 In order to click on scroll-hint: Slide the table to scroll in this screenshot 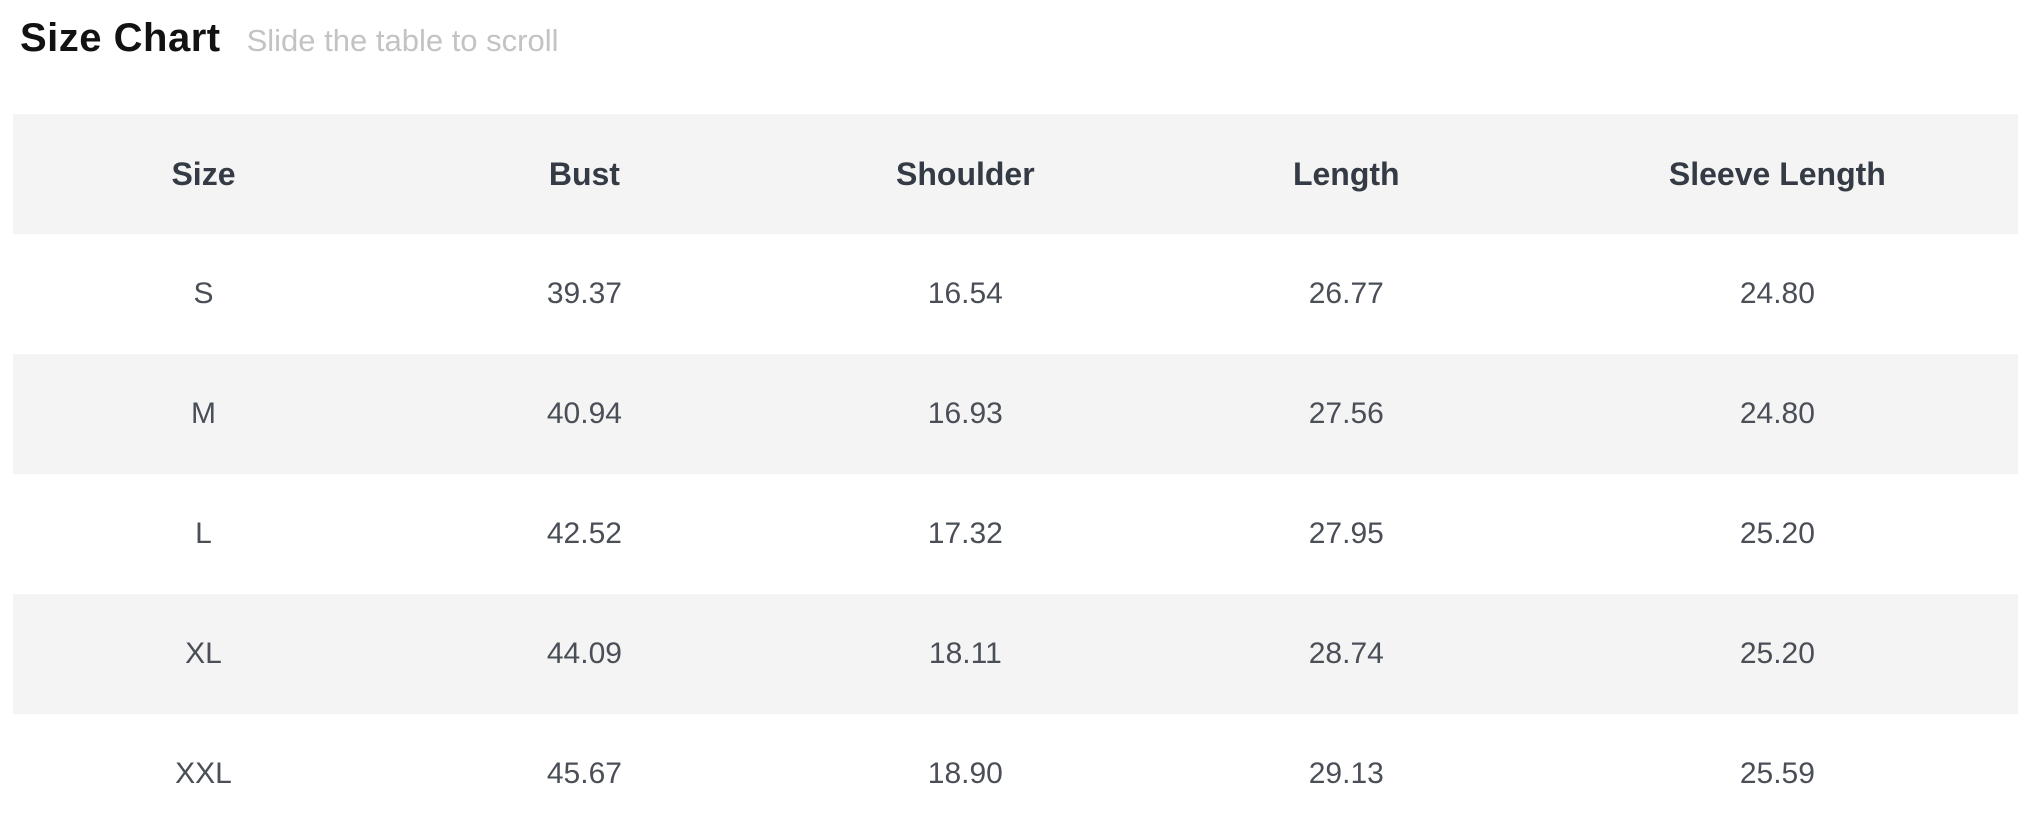, I will do `click(402, 40)`.